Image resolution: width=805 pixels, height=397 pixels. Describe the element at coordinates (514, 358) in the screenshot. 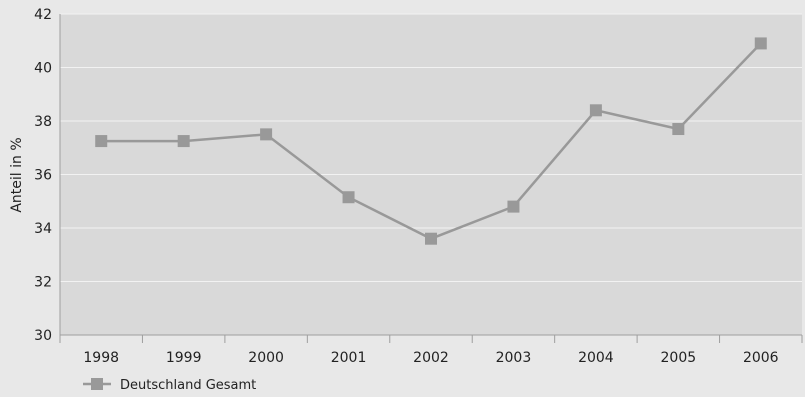

I see `x-tick-label: 2003` at that location.